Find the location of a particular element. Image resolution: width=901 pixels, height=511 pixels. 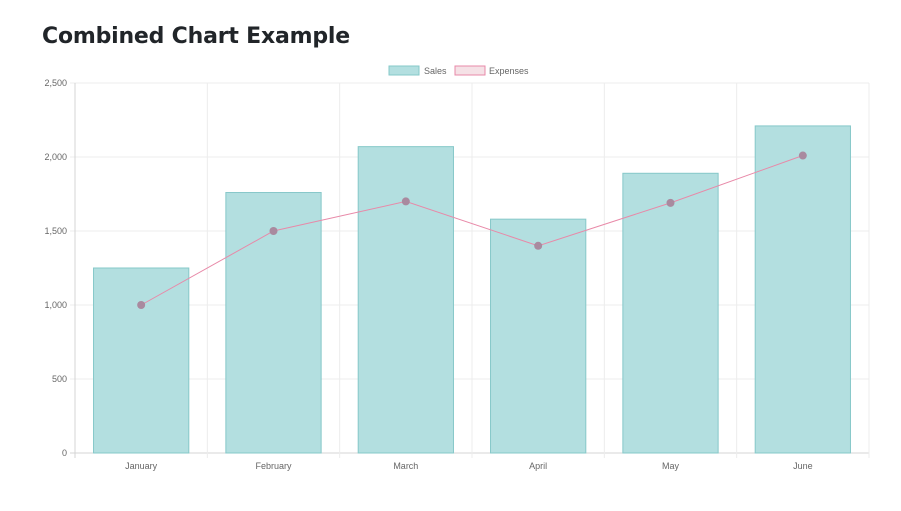

legend-swatch-sales is located at coordinates (404, 70).